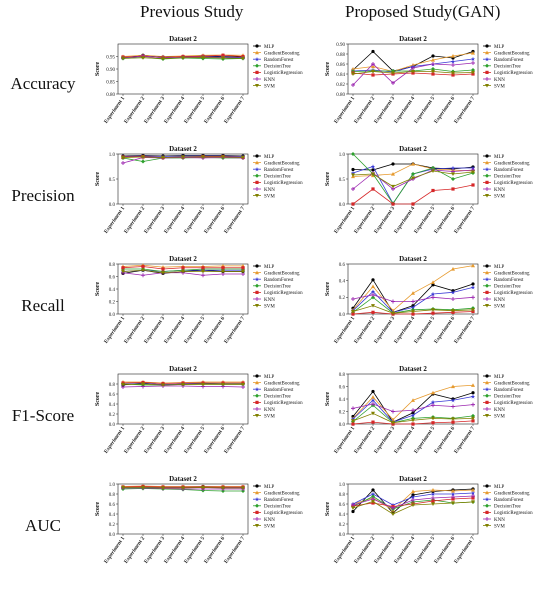 The height and width of the screenshot is (589, 550). I want to click on y-axis-label-previous-auc: Score, so click(98, 509).